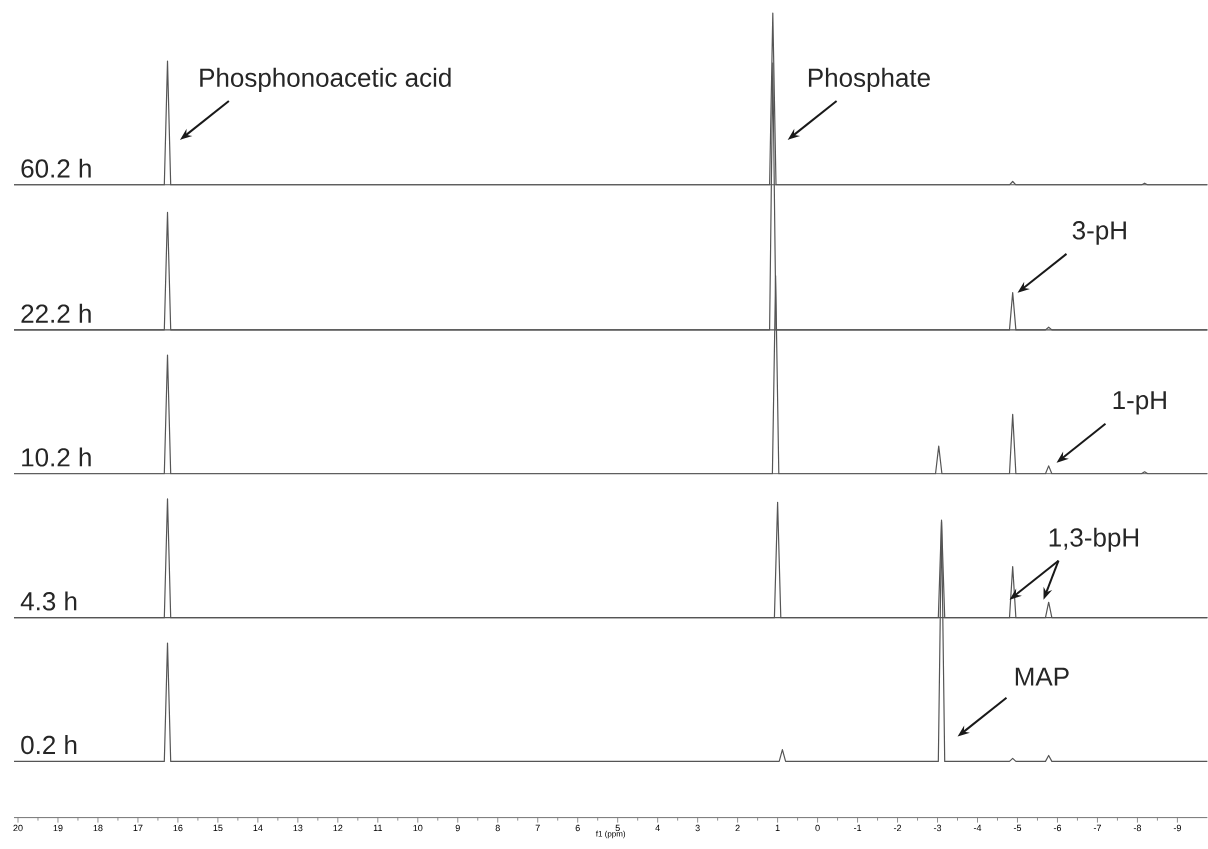 Image resolution: width=1208 pixels, height=849 pixels. I want to click on annotation: Phosphate, so click(869, 80).